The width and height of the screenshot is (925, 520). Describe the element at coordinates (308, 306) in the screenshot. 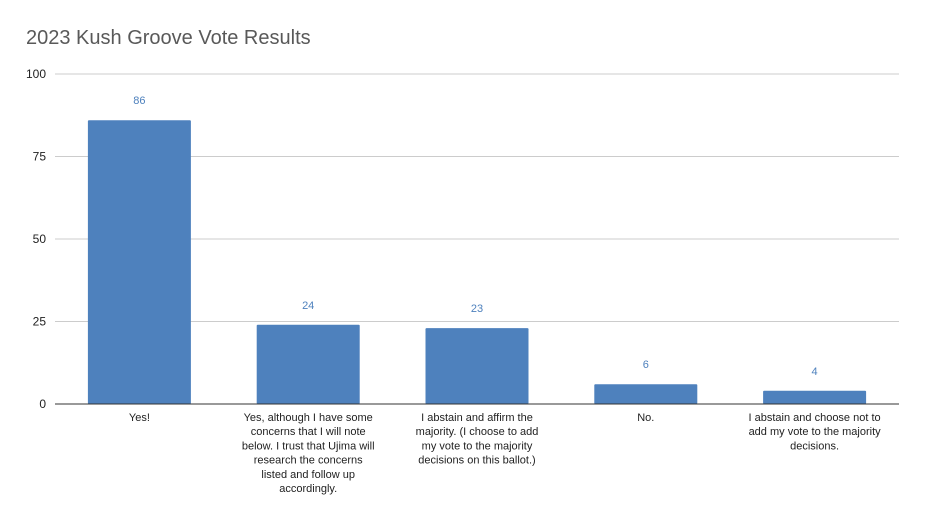

I see `data-label: 24` at that location.